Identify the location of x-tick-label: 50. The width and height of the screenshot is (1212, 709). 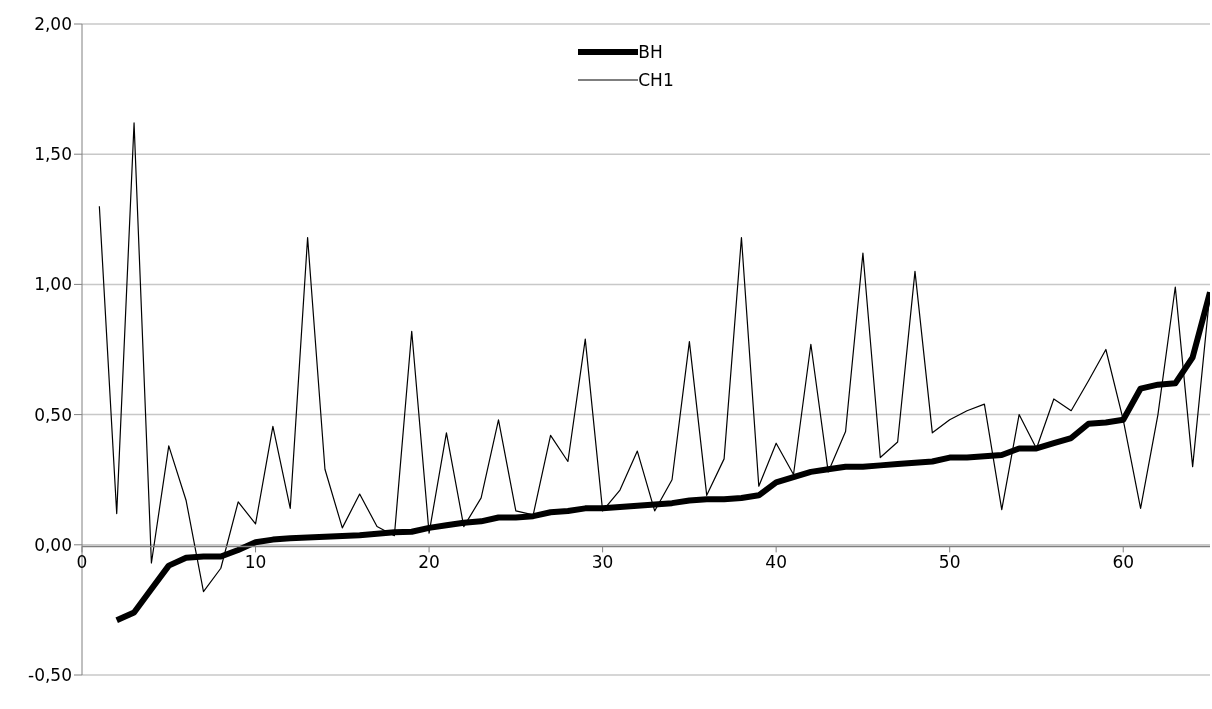
(949, 562).